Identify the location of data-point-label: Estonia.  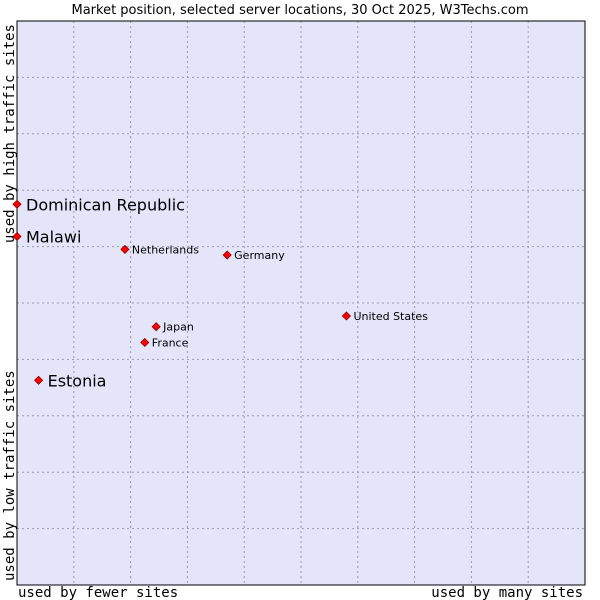
(77, 380).